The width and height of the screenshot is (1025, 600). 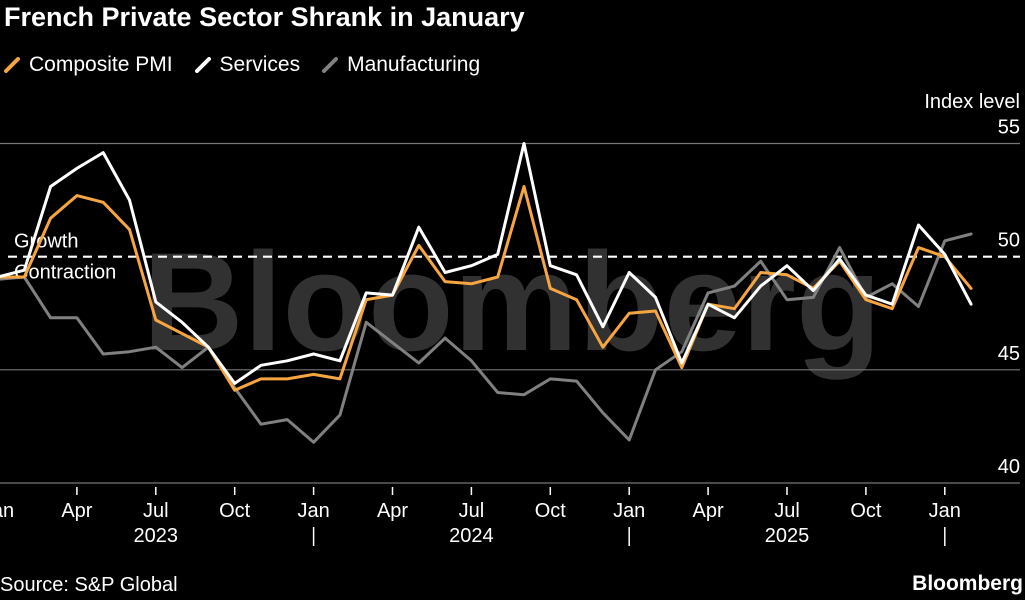 I want to click on legend-item-manufacturing: Manufacturing, so click(x=401, y=65).